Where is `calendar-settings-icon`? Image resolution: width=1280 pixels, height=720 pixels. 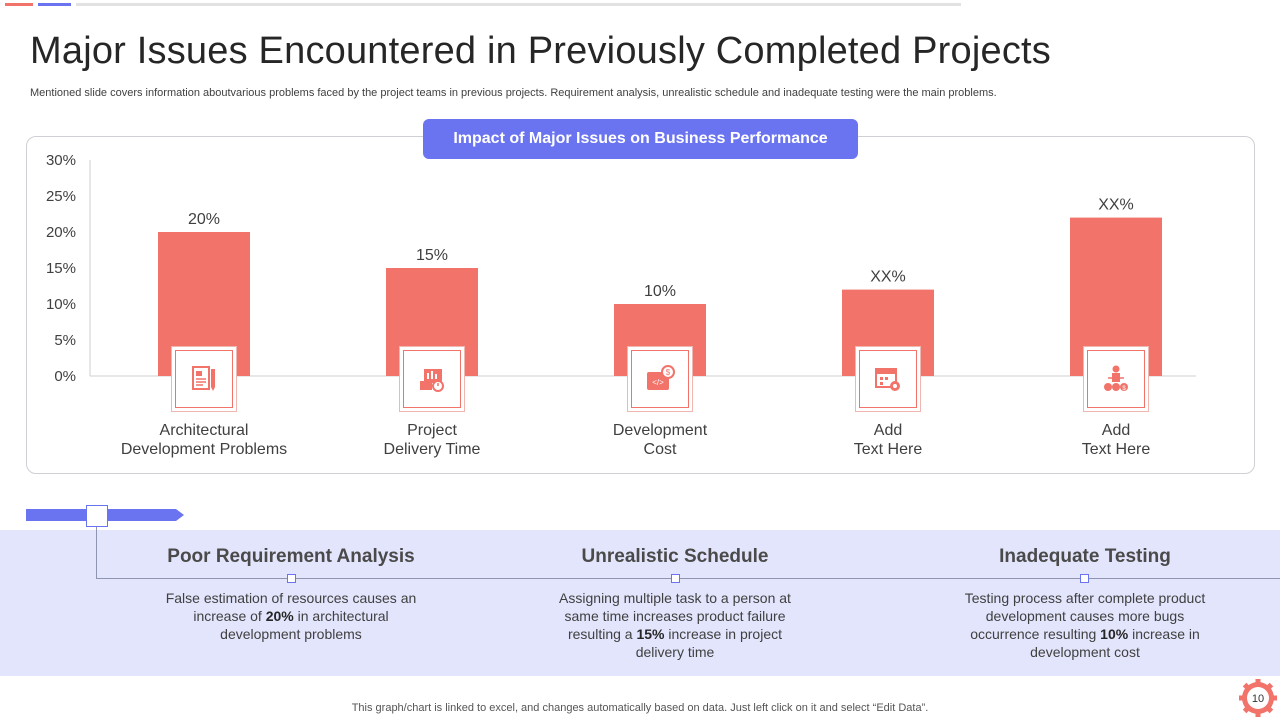 calendar-settings-icon is located at coordinates (887, 379).